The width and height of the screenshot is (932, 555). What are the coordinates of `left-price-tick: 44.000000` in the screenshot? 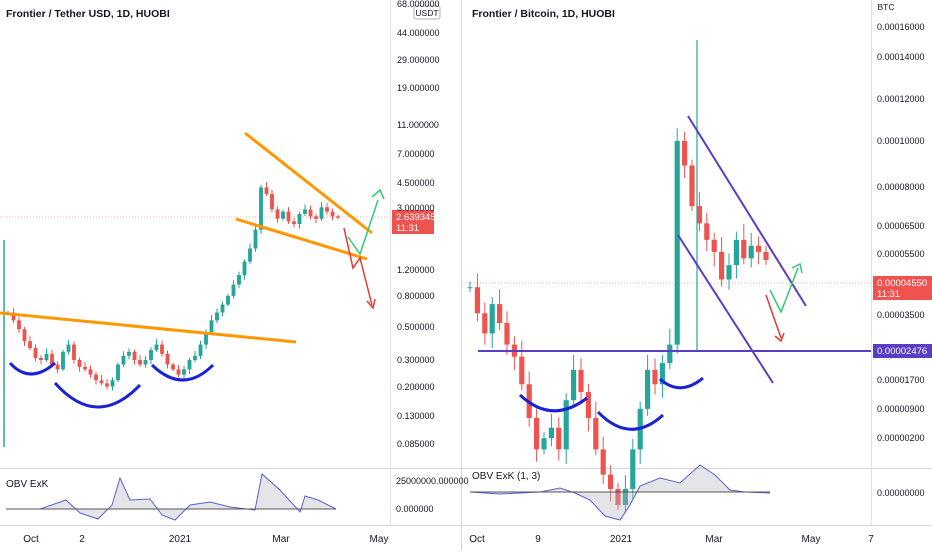 It's located at (418, 33).